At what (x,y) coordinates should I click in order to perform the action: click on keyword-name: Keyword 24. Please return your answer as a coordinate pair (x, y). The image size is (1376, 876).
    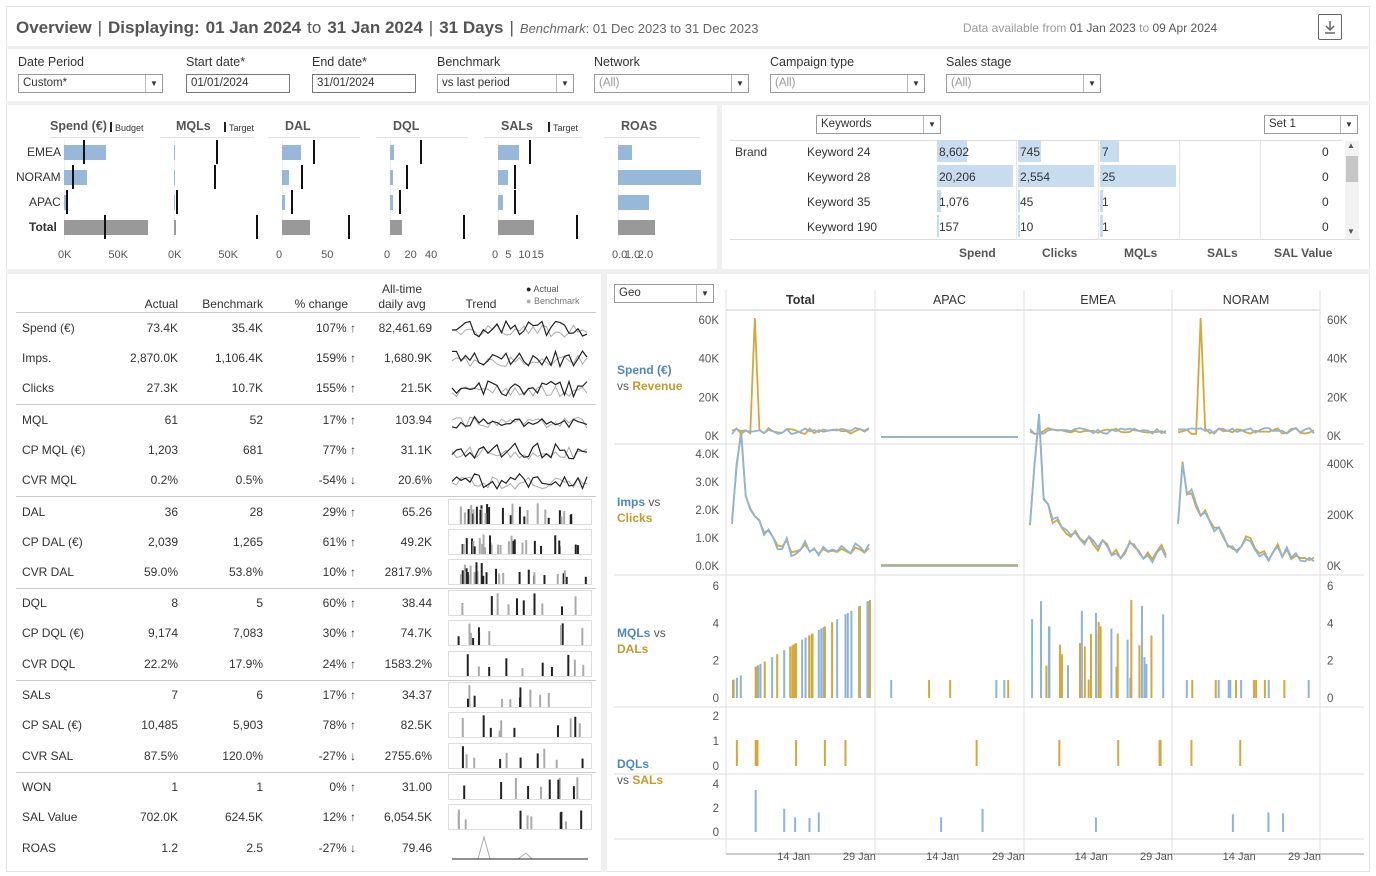
    Looking at the image, I should click on (839, 152).